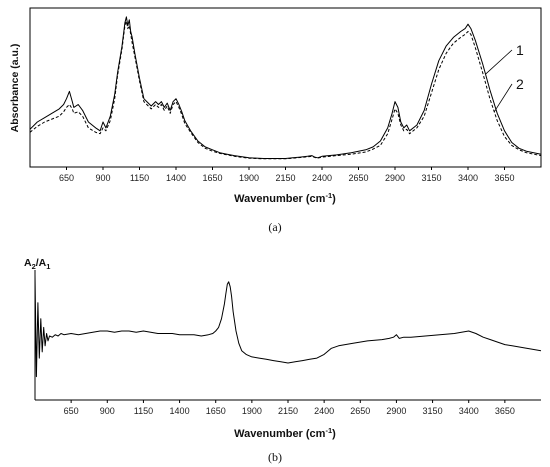  I want to click on x-tick-label-b-6: 2150, so click(288, 411).